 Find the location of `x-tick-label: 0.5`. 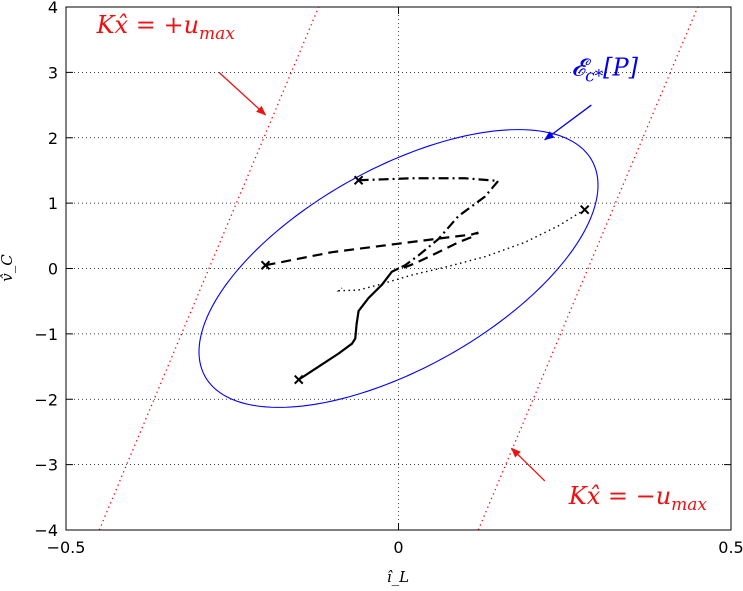

x-tick-label: 0.5 is located at coordinates (730, 547).